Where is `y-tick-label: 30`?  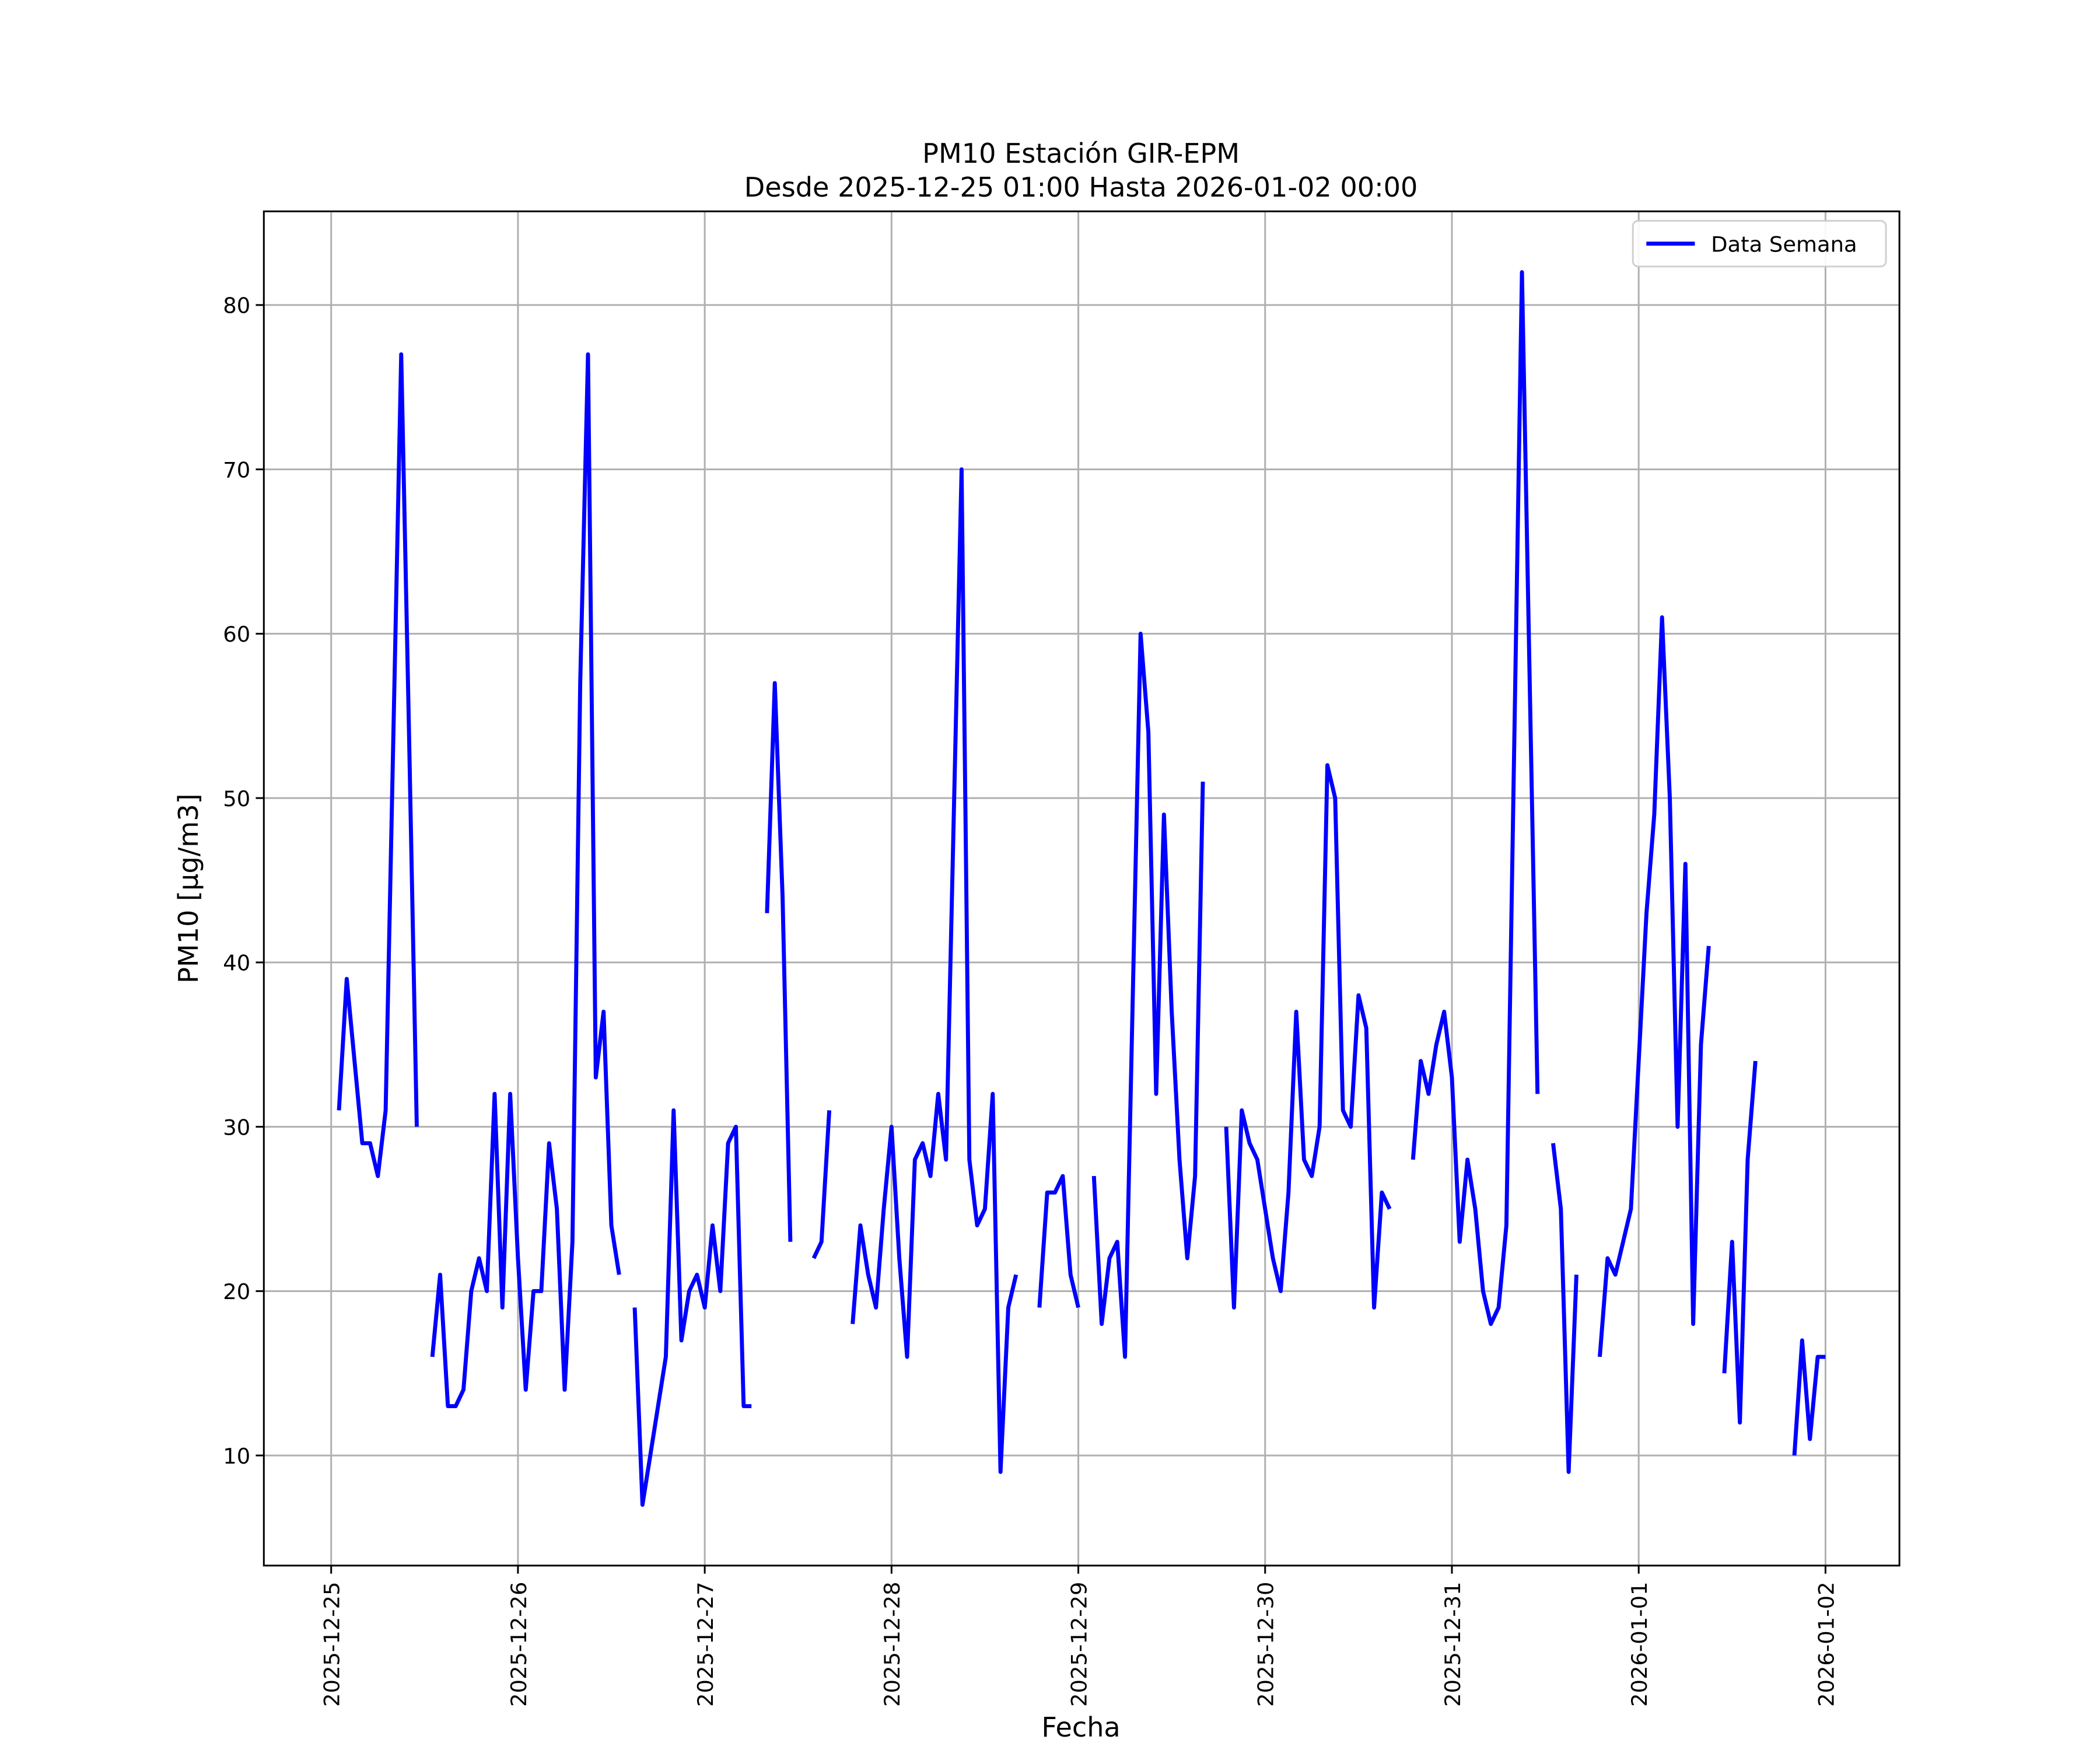
y-tick-label: 30 is located at coordinates (236, 1127).